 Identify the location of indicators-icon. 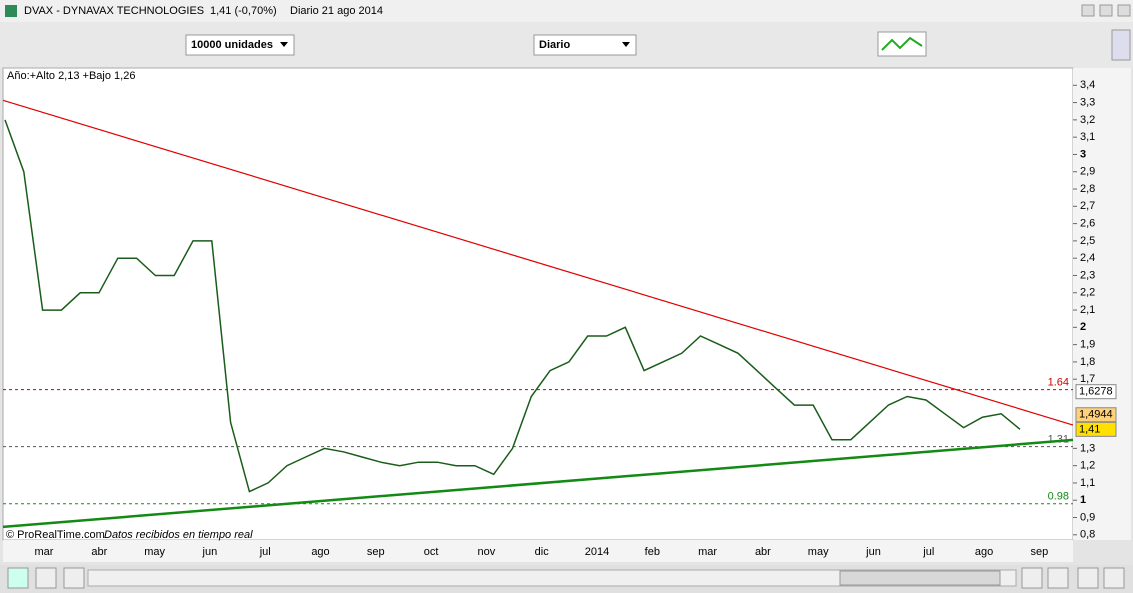
(902, 43).